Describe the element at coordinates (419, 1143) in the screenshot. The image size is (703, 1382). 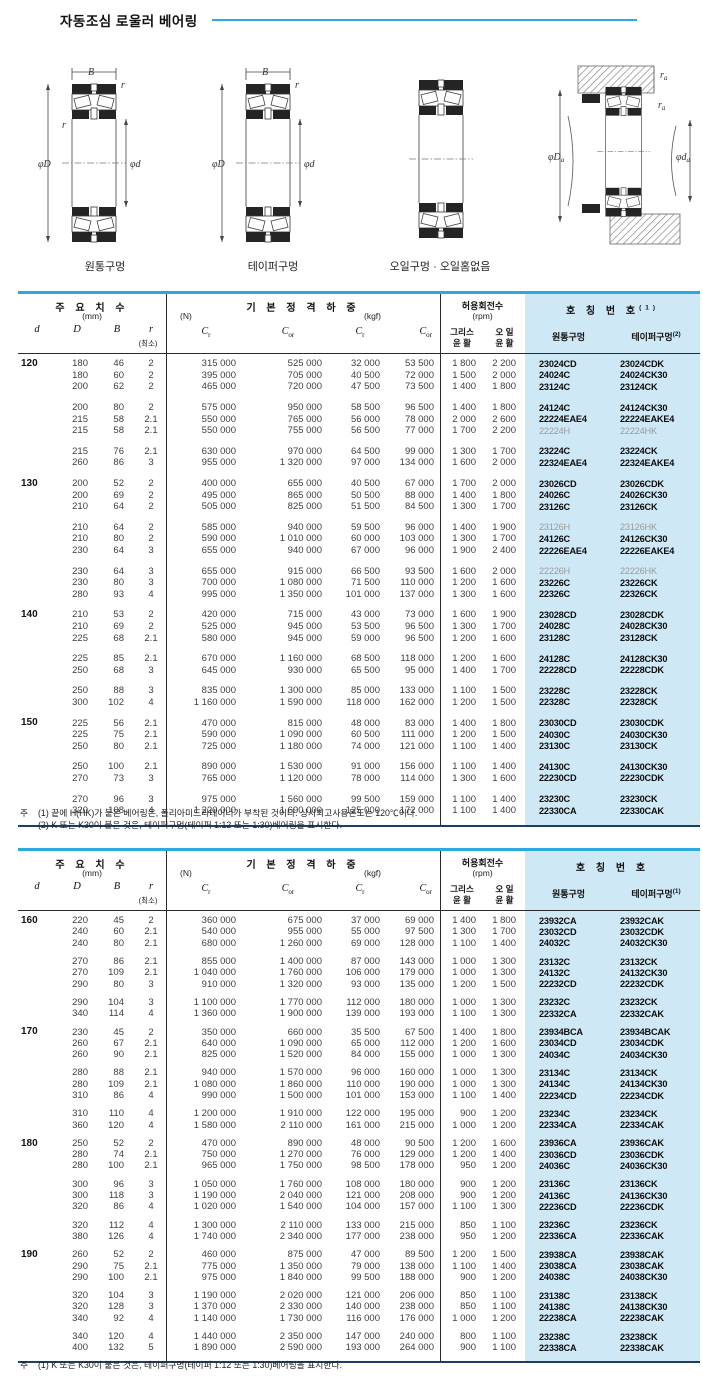
I see `cell-corK: 90 500` at that location.